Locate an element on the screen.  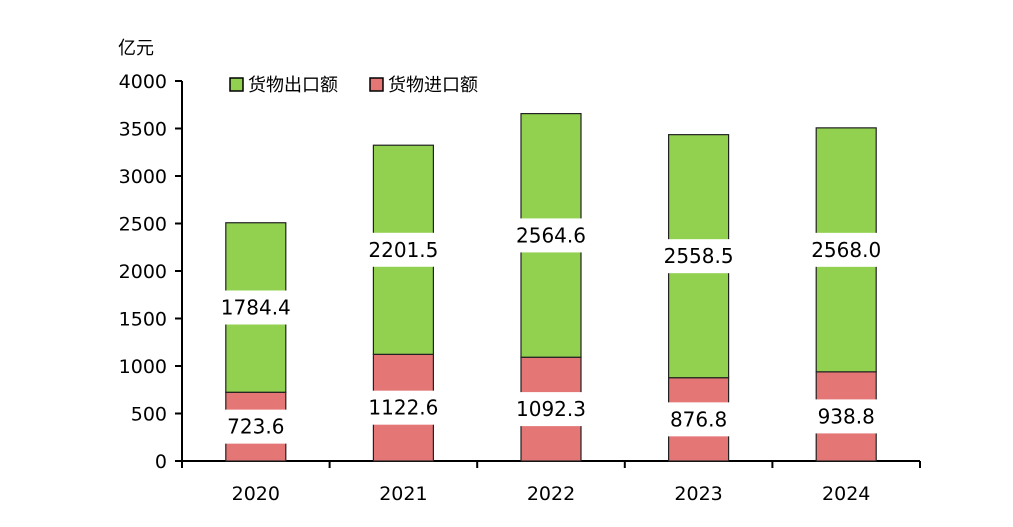
y-tick-label: 3000 is located at coordinates (143, 177).